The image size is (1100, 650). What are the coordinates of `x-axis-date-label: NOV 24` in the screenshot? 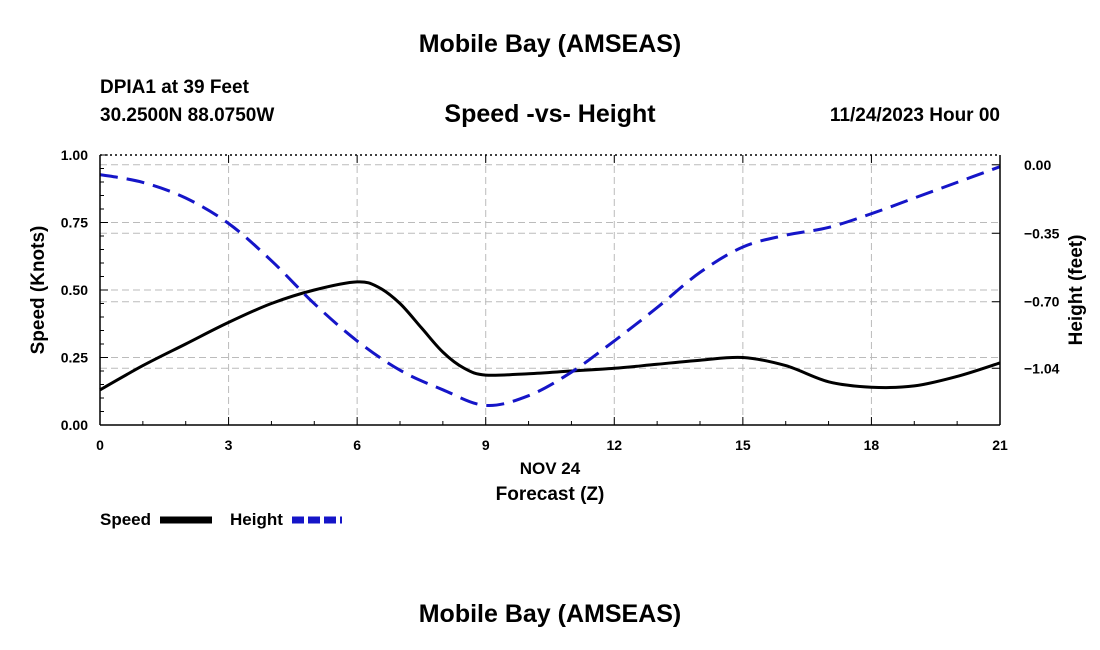 It's located at (550, 468).